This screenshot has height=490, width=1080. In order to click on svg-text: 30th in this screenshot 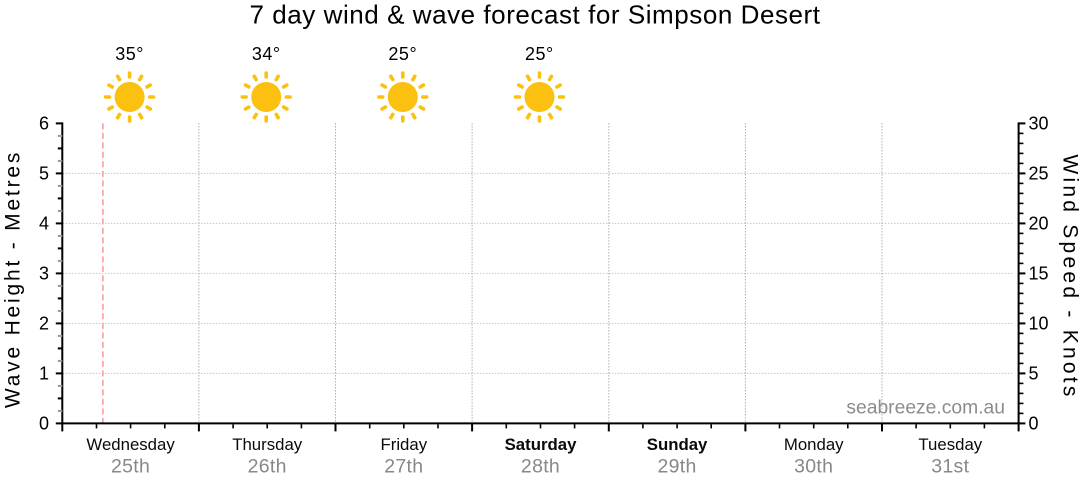, I will do `click(813, 467)`.